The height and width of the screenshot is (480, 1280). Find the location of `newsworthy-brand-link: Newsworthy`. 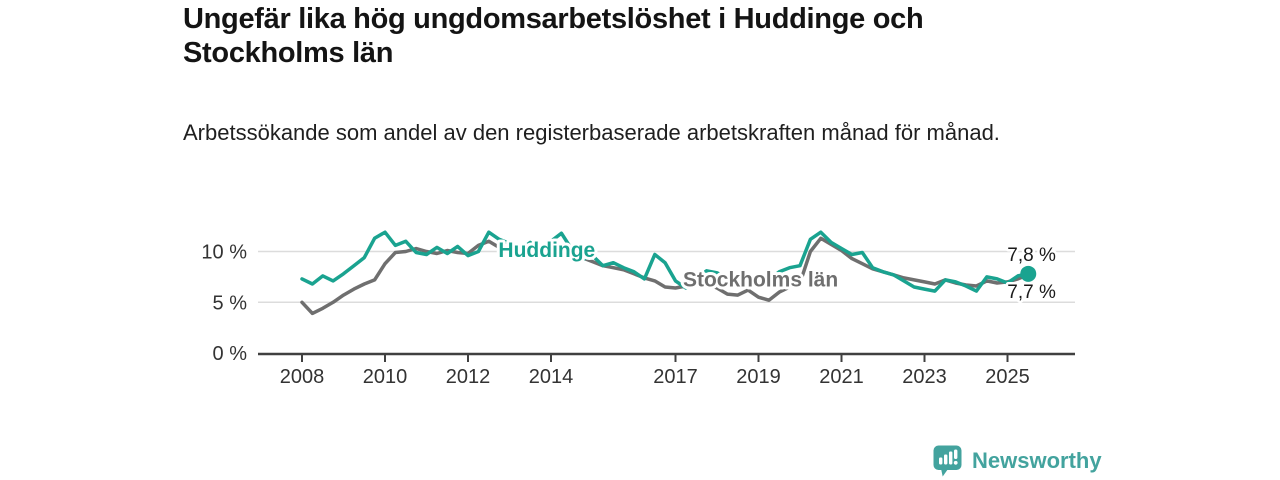

newsworthy-brand-link: Newsworthy is located at coordinates (1017, 461).